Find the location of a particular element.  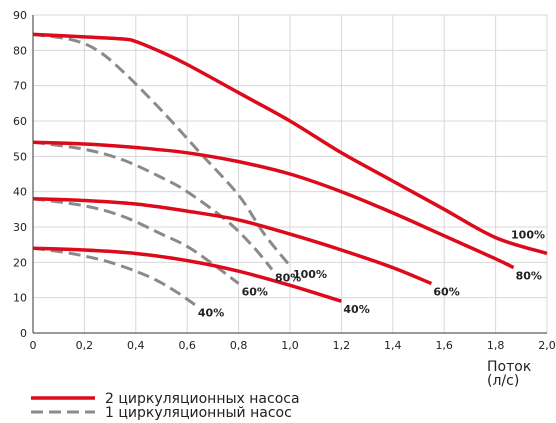

x-tick-label: 0,8 is located at coordinates (239, 345).